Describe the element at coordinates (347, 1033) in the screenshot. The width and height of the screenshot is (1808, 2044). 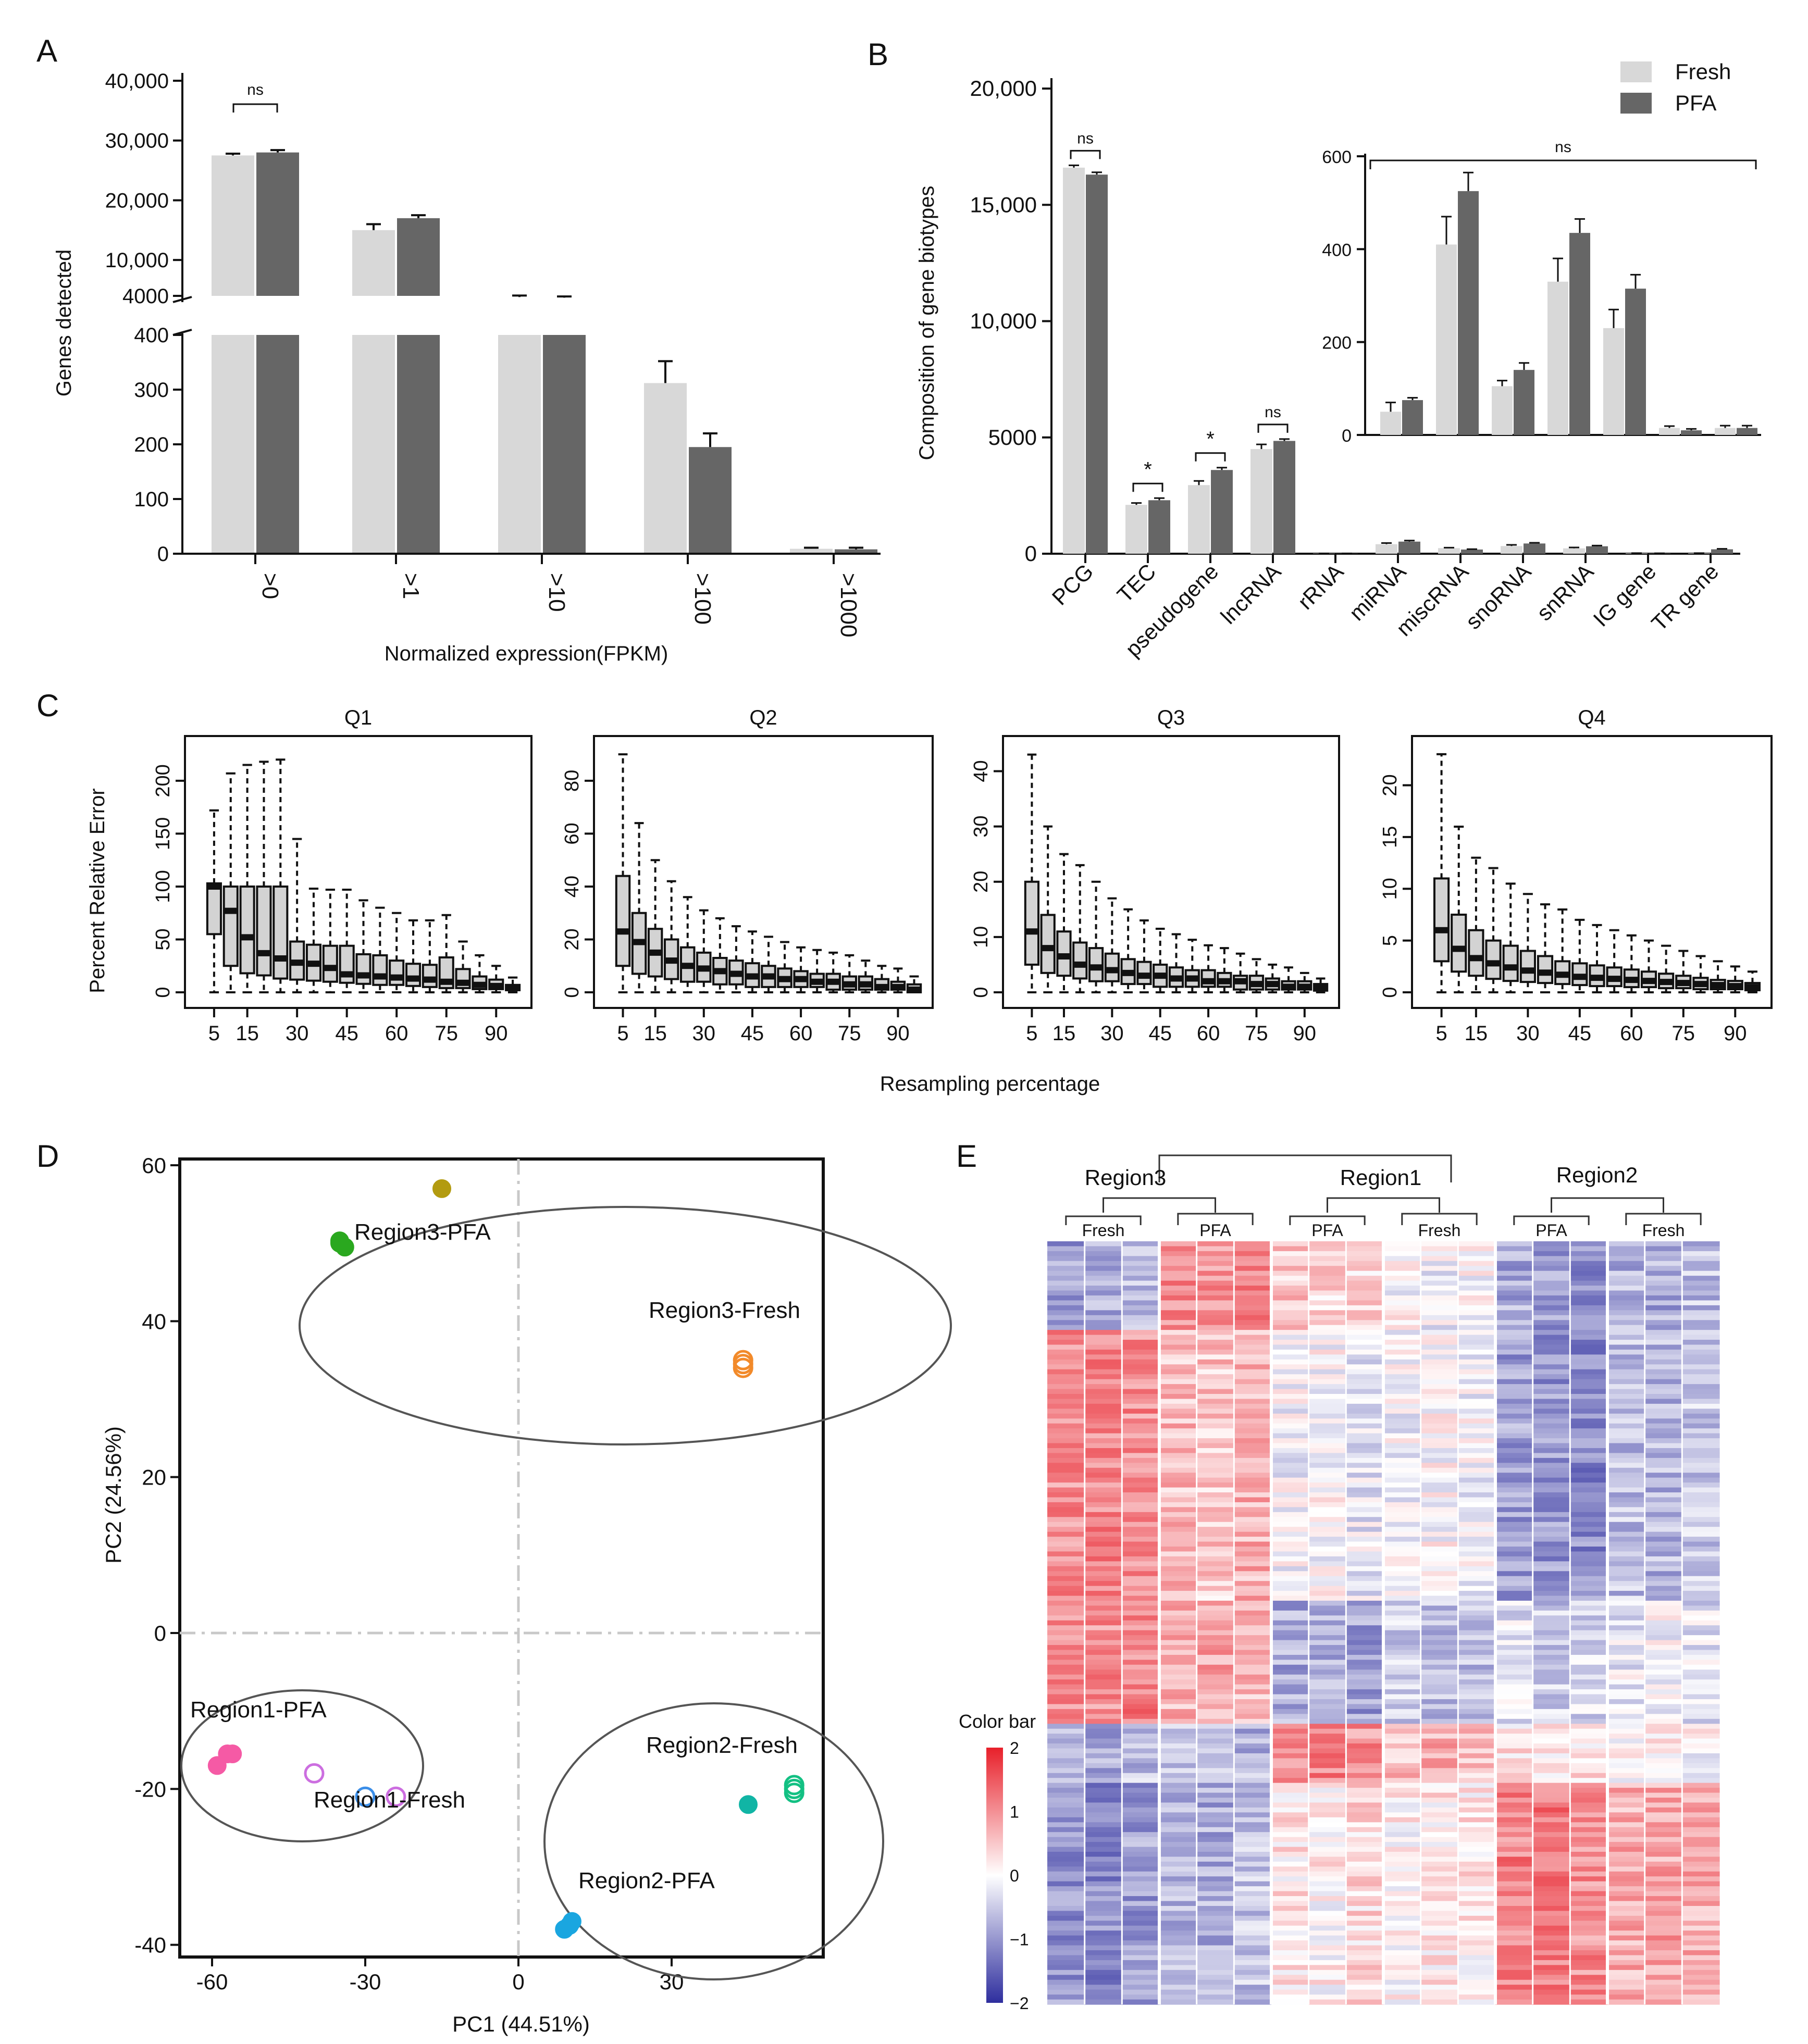
I see `x-tick-label: 45` at that location.